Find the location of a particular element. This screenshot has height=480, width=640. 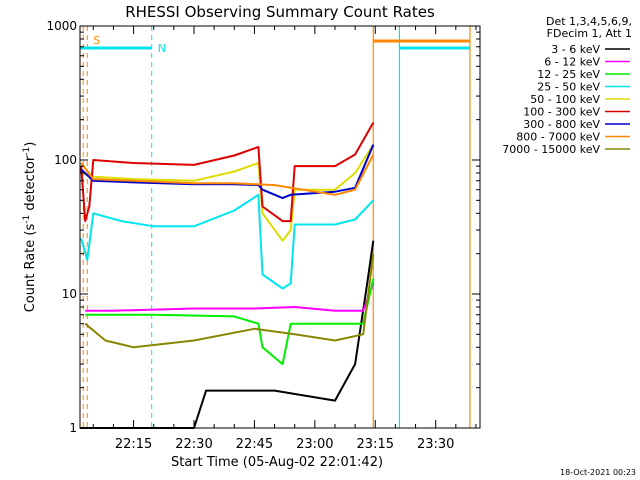

flag-label: N is located at coordinates (162, 48).